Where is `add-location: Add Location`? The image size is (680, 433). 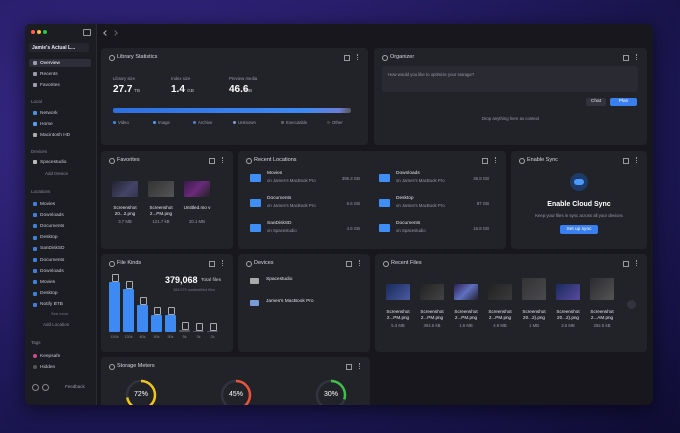 add-location: Add Location is located at coordinates (56, 324).